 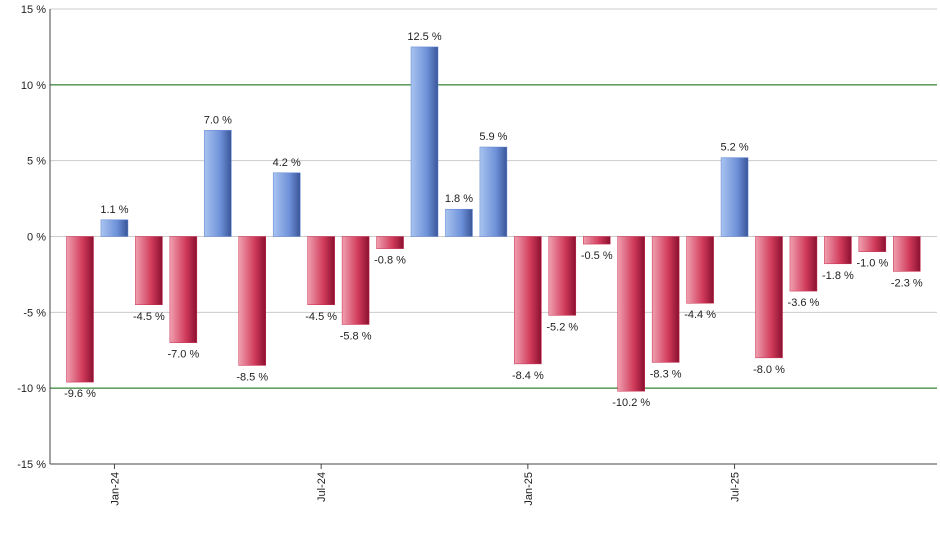 What do you see at coordinates (666, 374) in the screenshot?
I see `value-label: -8.3 %` at bounding box center [666, 374].